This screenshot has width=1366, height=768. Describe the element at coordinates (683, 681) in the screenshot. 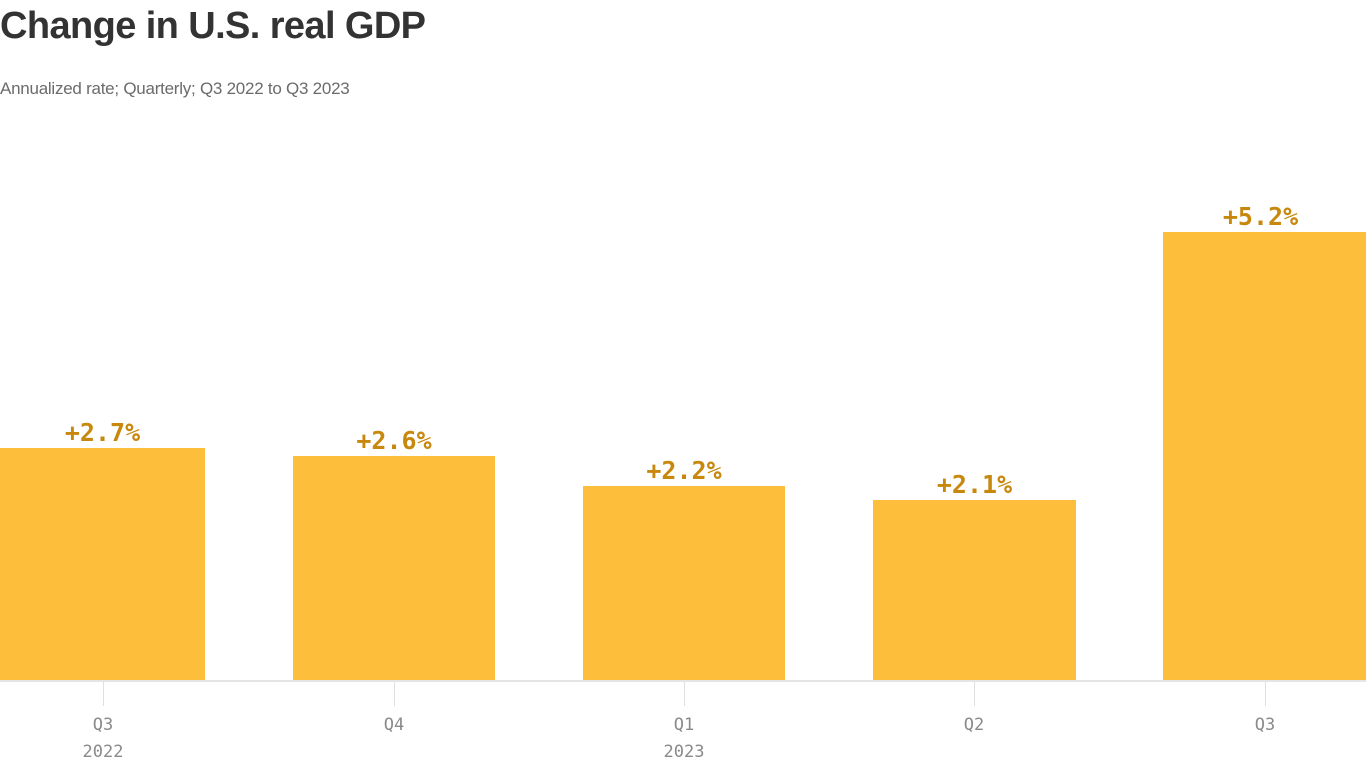

I see `x-axis-line` at that location.